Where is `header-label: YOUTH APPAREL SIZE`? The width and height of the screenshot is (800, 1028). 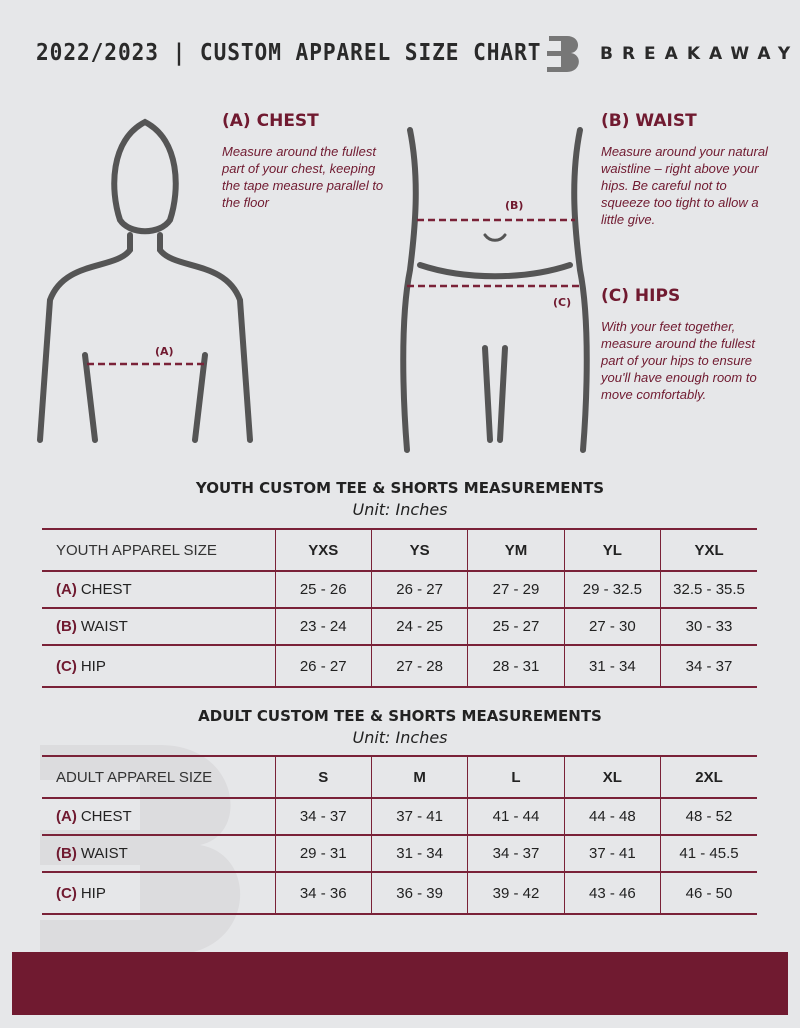 header-label: YOUTH APPAREL SIZE is located at coordinates (158, 550).